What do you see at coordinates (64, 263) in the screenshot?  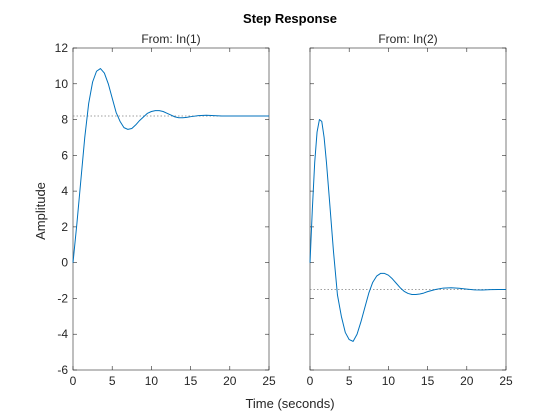 I see `y-tick-label: 0` at bounding box center [64, 263].